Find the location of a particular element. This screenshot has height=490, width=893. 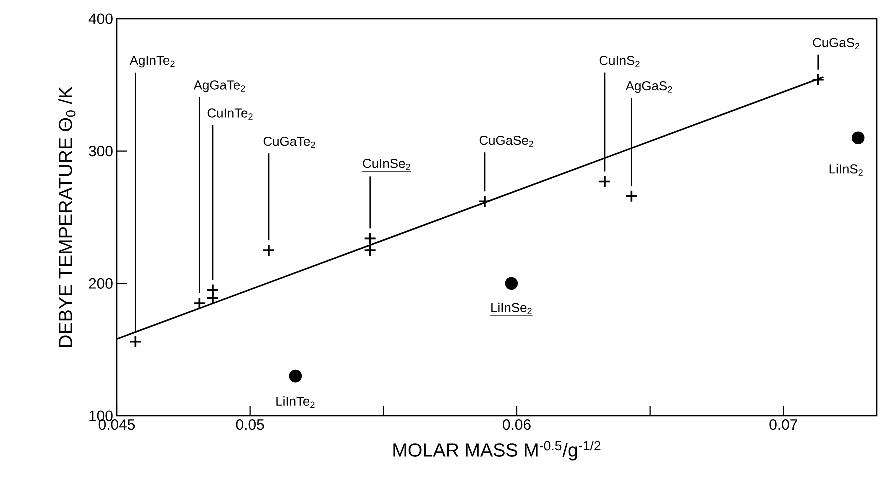

y-axis-title: DEBYE TEMPERATURE Θ$_{0}$ /K is located at coordinates (67, 216).